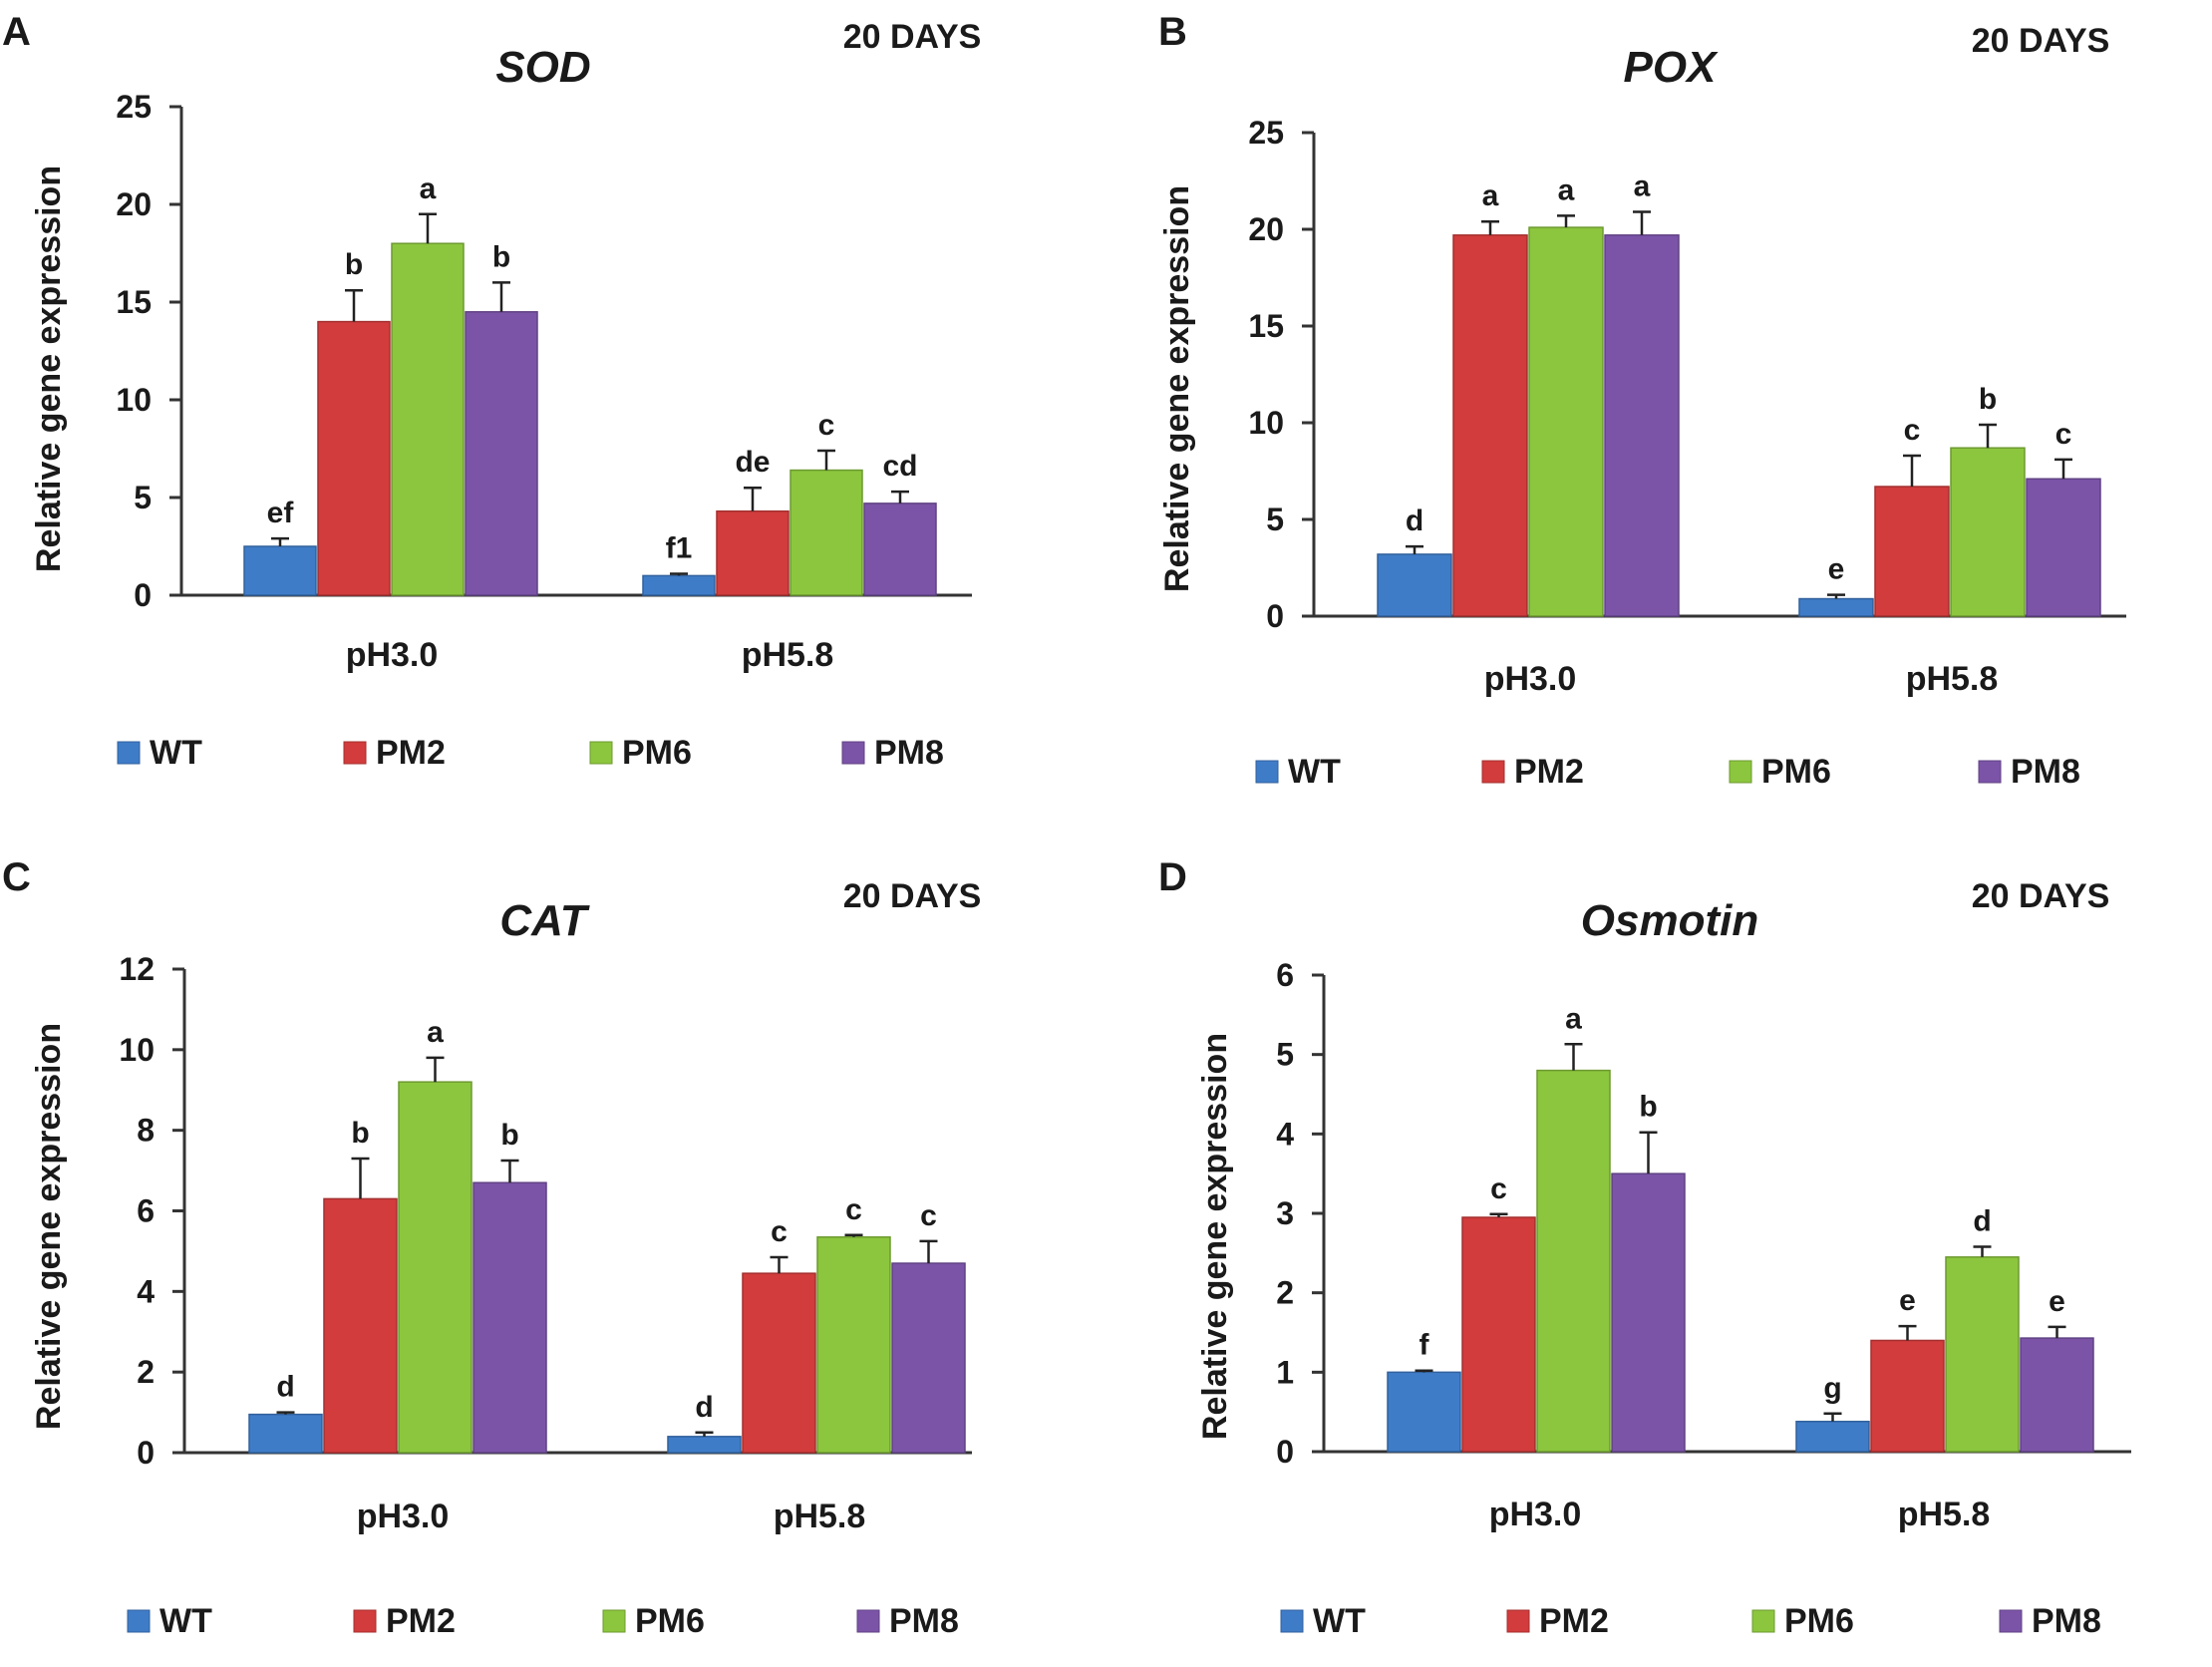  I want to click on chart-title: Osmotin, so click(1669, 920).